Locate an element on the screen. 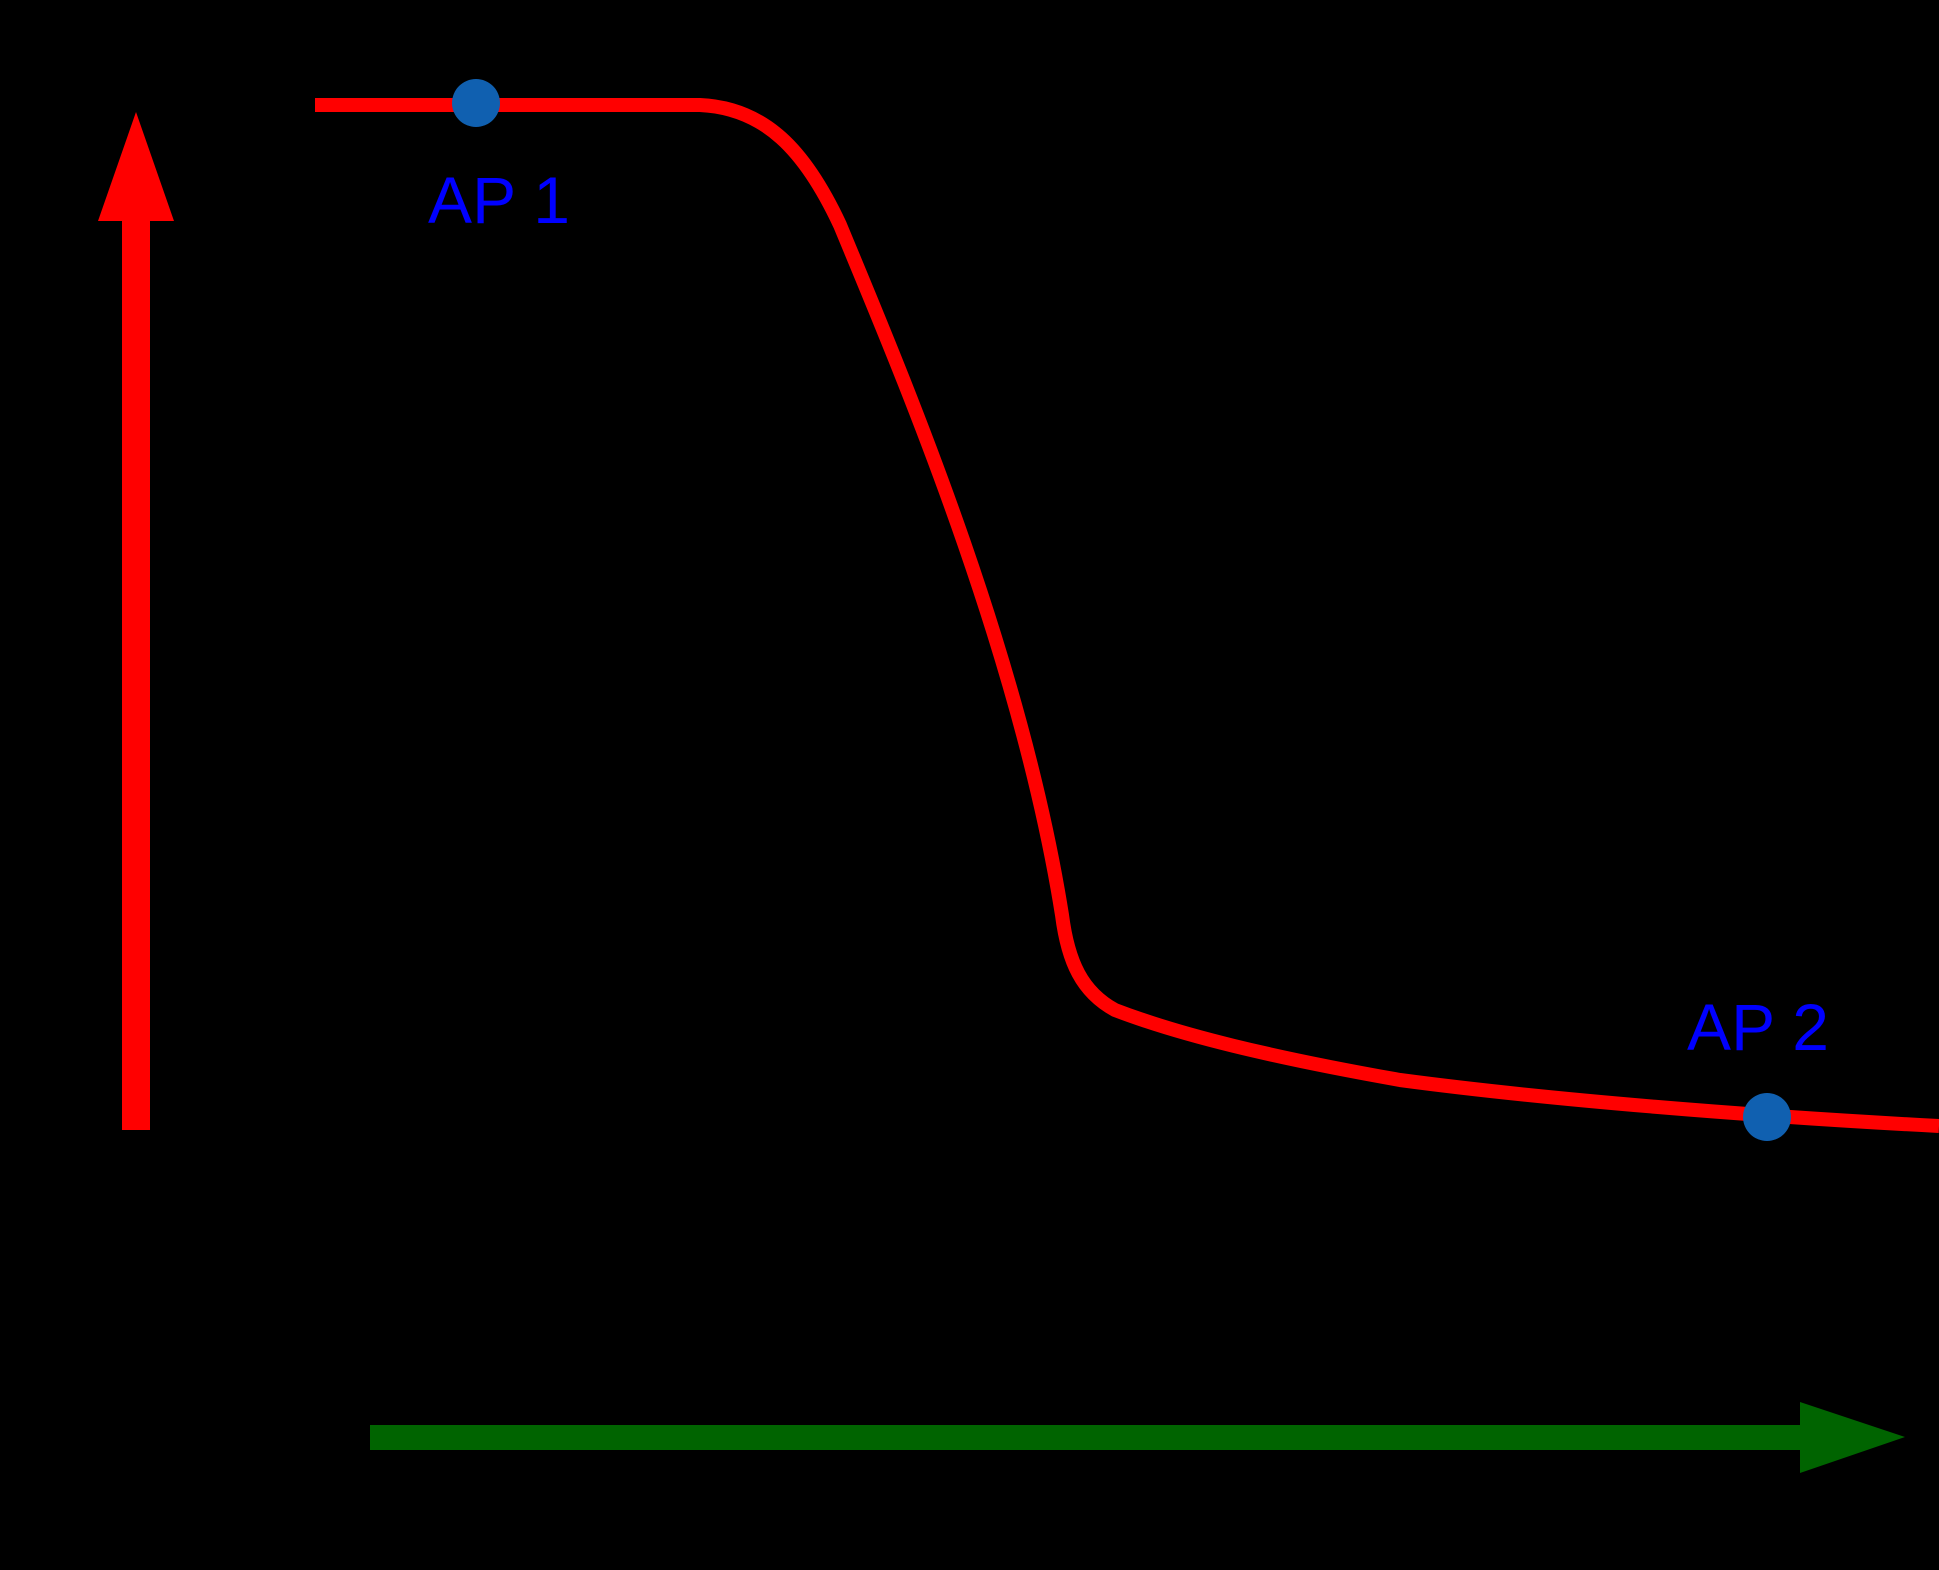 Image resolution: width=1939 pixels, height=1570 pixels. ap1-label: AP 1 is located at coordinates (499, 200).